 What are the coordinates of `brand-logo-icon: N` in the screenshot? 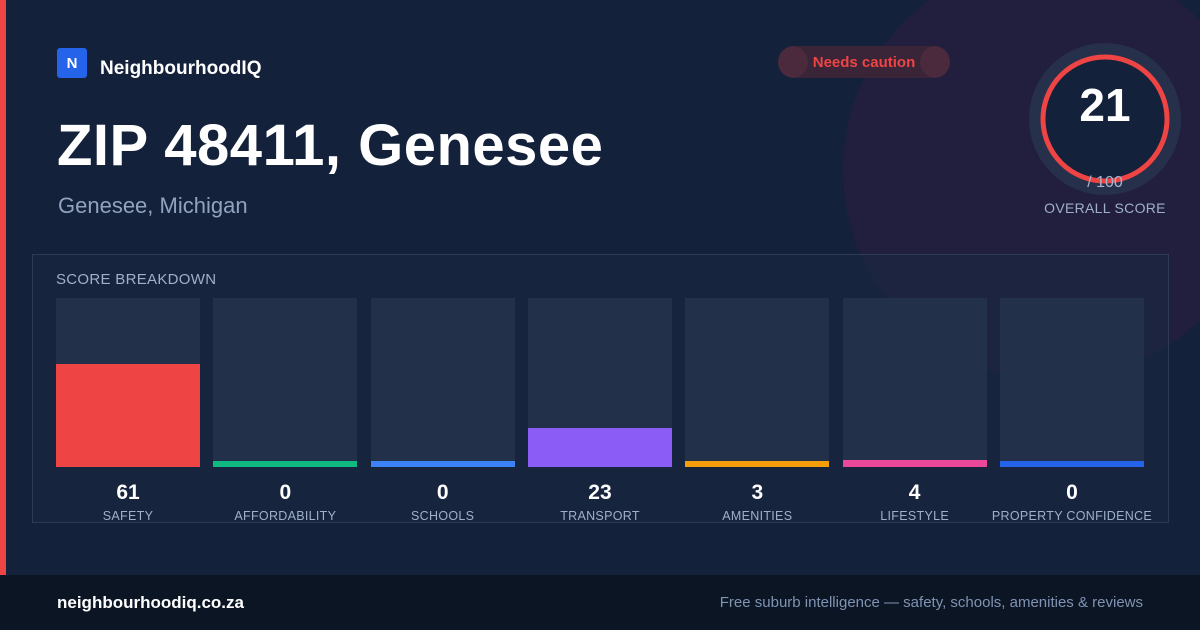 It's located at (72, 63).